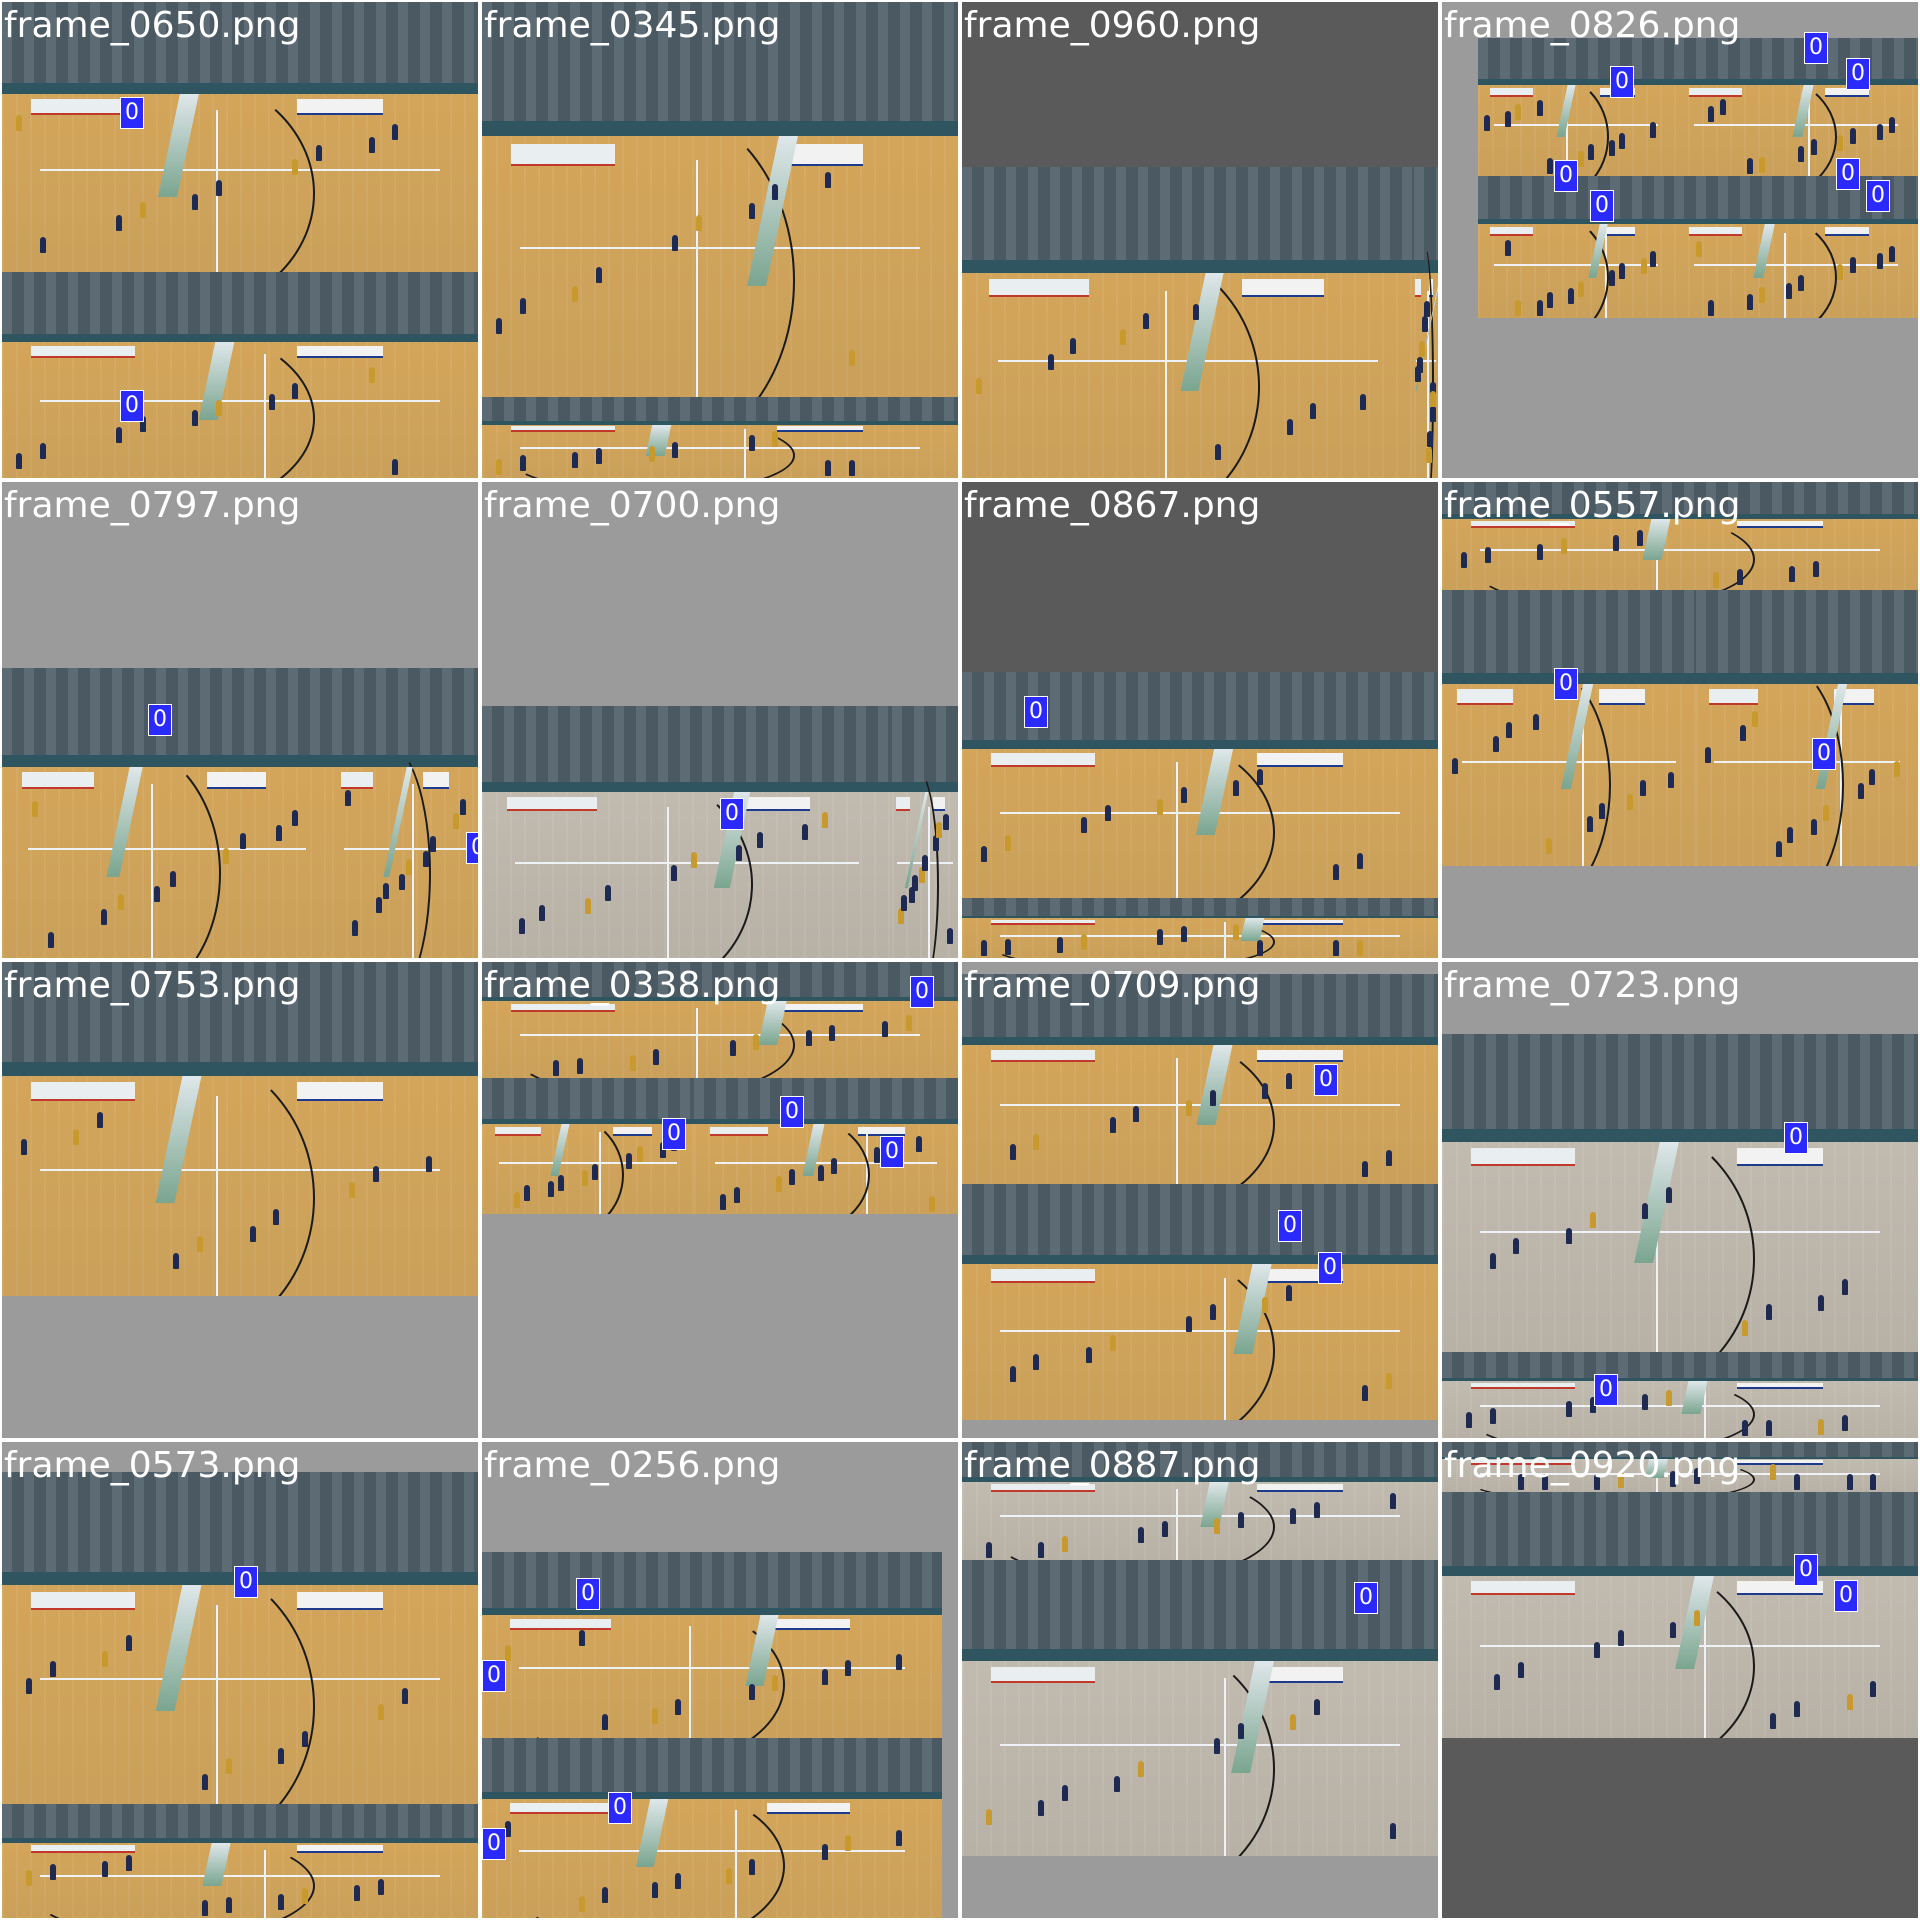 The height and width of the screenshot is (1920, 1920). Describe the element at coordinates (1680, 240) in the screenshot. I see `image-tile: 0 0 0 0 0 0 0 frame_0826.png` at that location.